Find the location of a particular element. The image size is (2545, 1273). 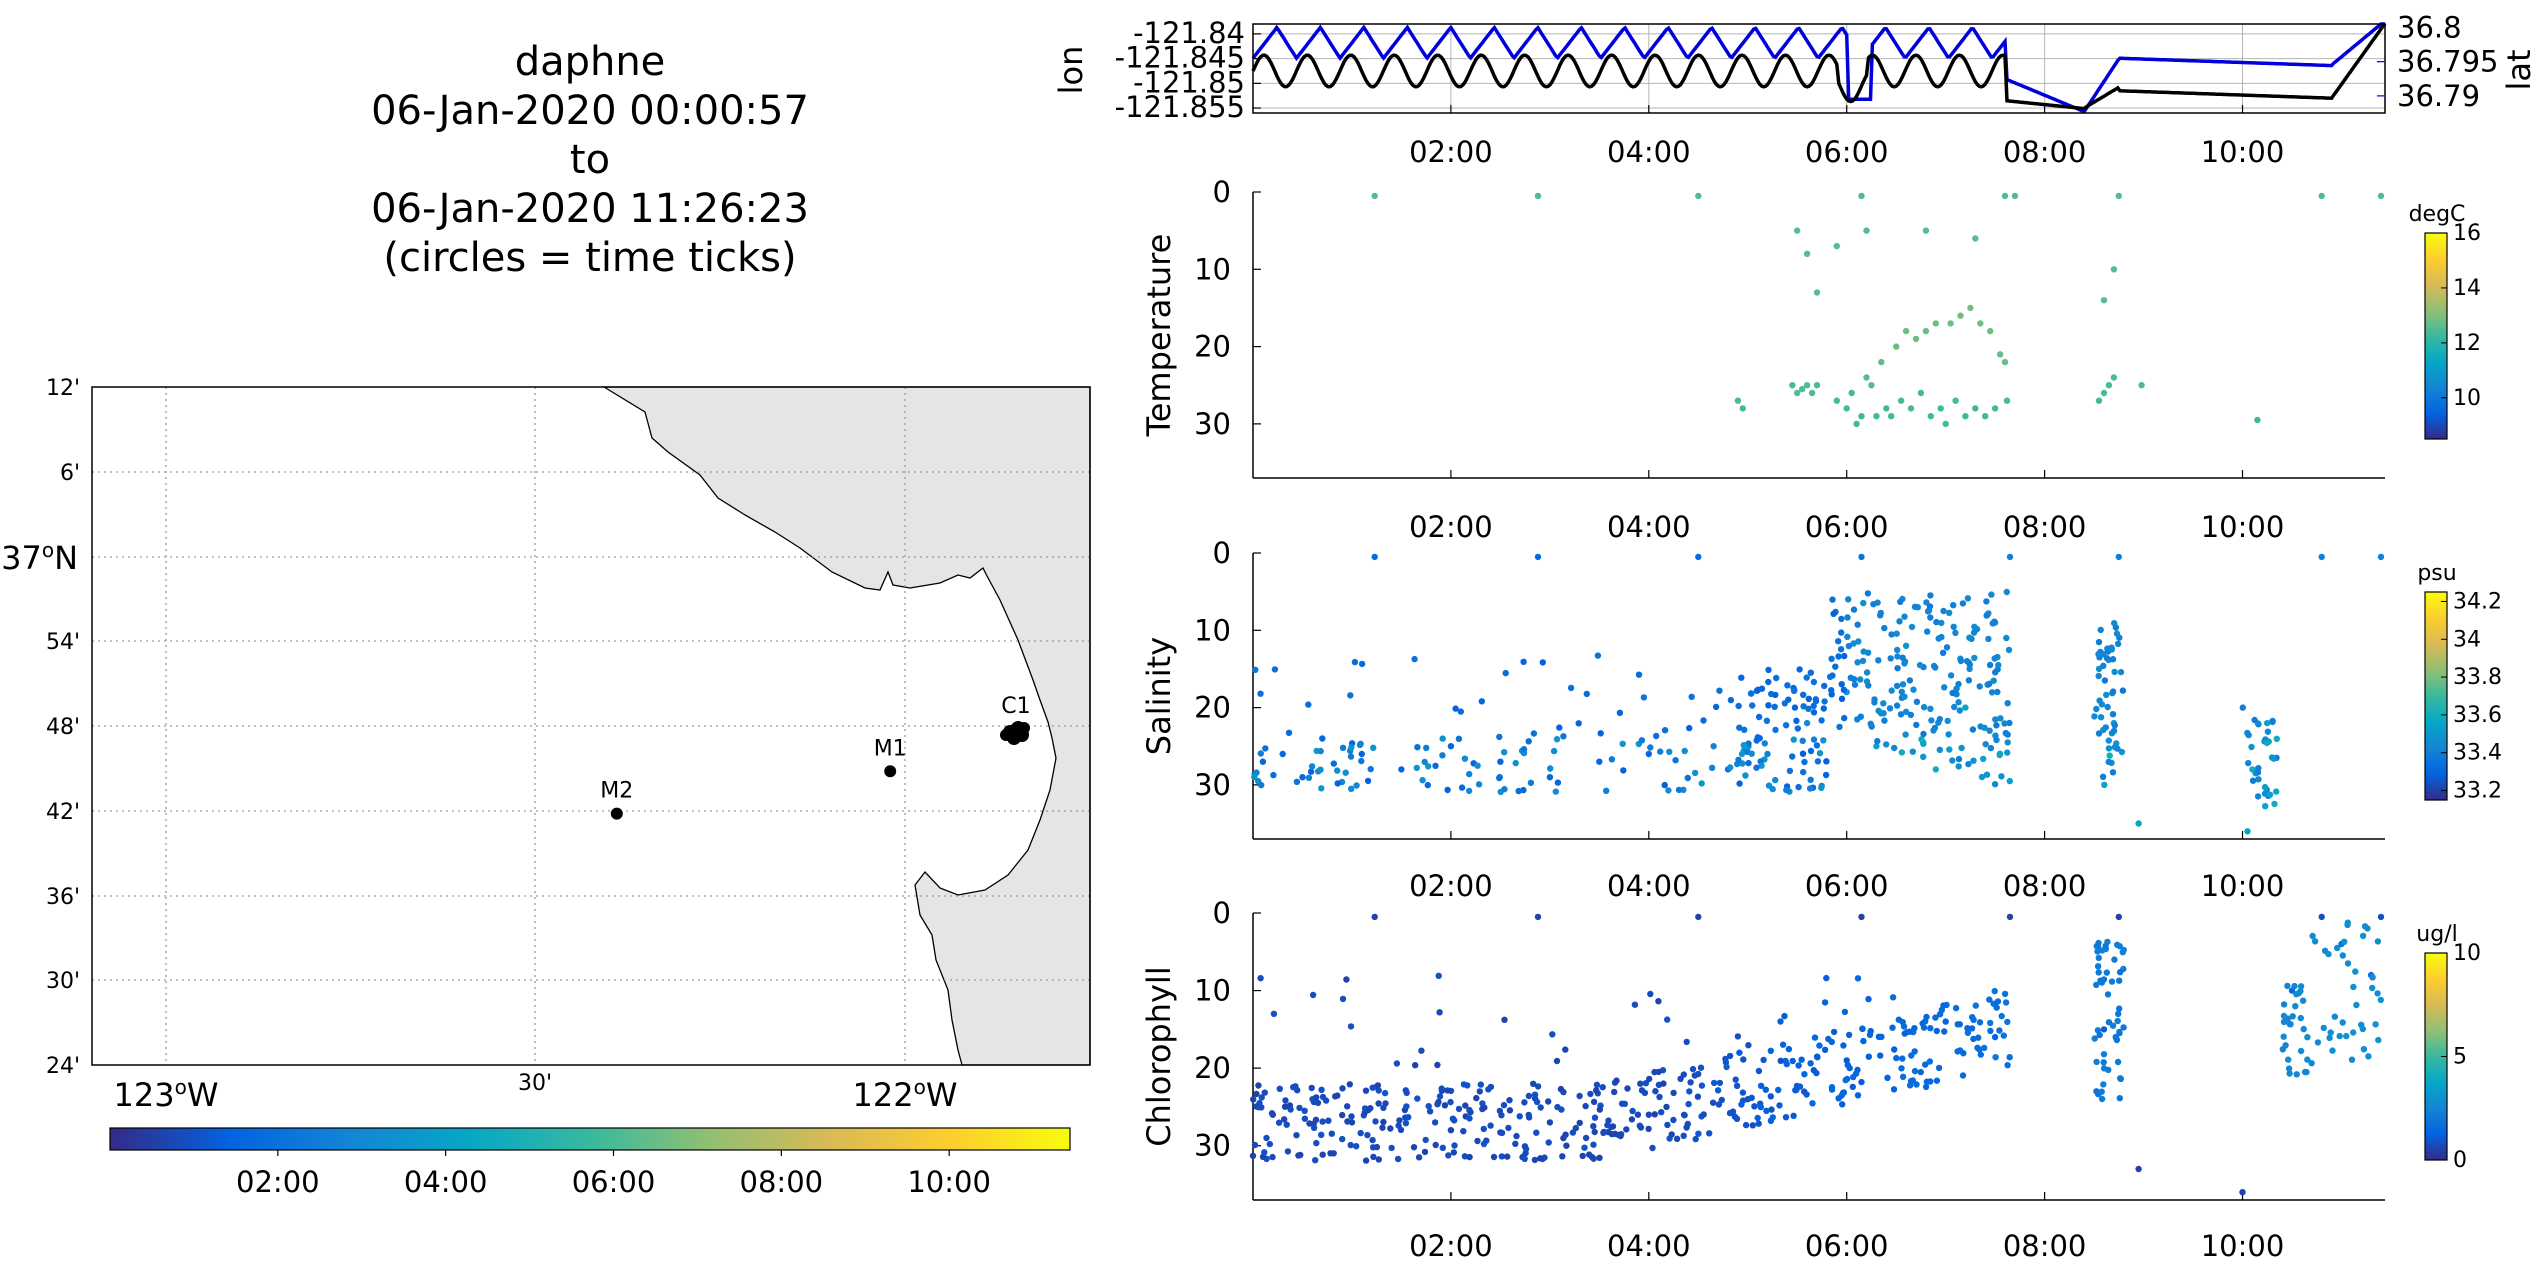

x-tick-label: 02:00 is located at coordinates (1451, 1246).